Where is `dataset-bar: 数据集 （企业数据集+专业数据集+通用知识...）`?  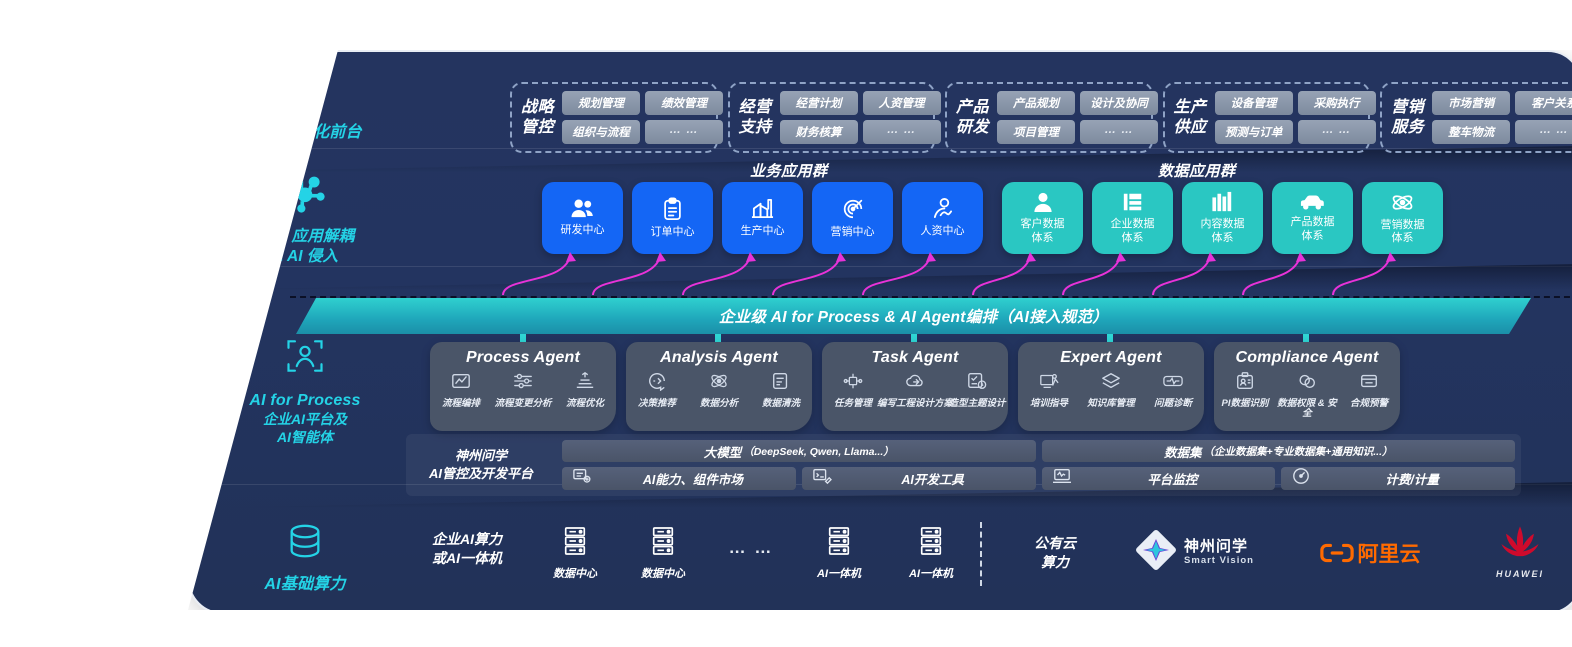
dataset-bar: 数据集 （企业数据集+专业数据集+通用知识...） is located at coordinates (1278, 451).